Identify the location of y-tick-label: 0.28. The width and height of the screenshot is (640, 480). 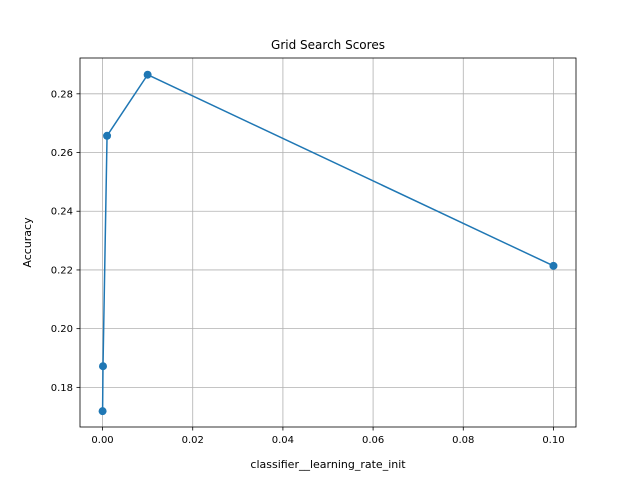
(62, 94).